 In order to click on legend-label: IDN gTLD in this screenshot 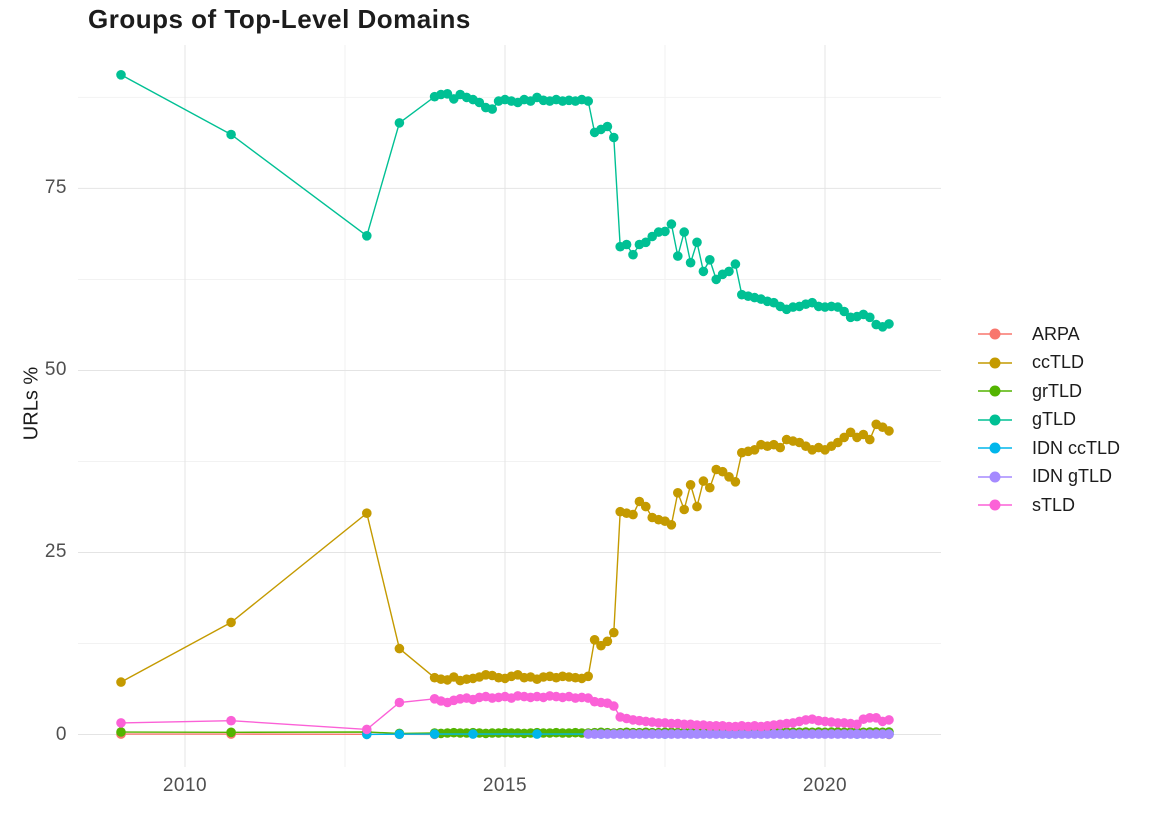, I will do `click(1072, 476)`.